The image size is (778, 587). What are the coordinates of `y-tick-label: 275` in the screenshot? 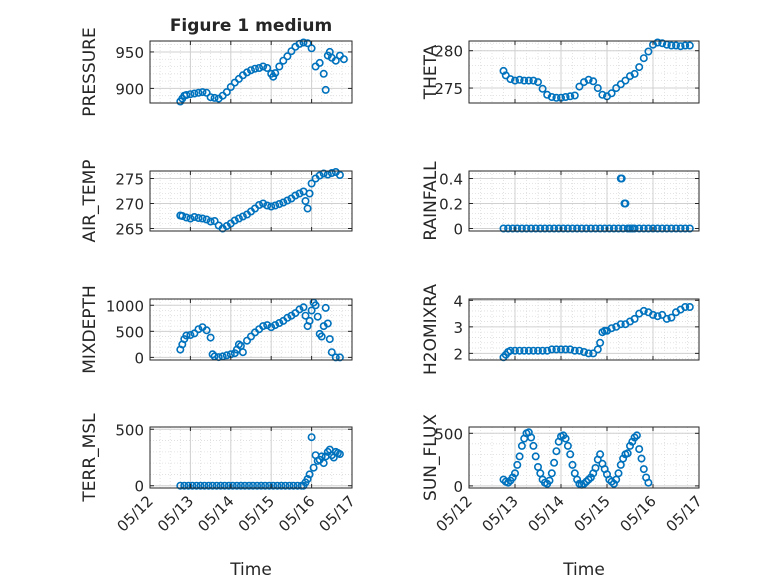 It's located at (448, 89).